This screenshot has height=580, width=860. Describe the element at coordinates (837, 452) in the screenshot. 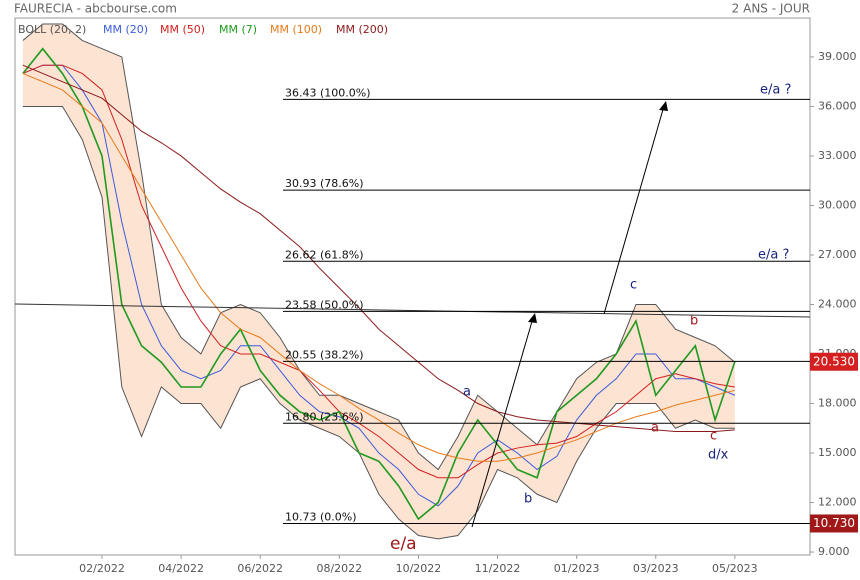

I see `y-tick-label: 15.000` at that location.